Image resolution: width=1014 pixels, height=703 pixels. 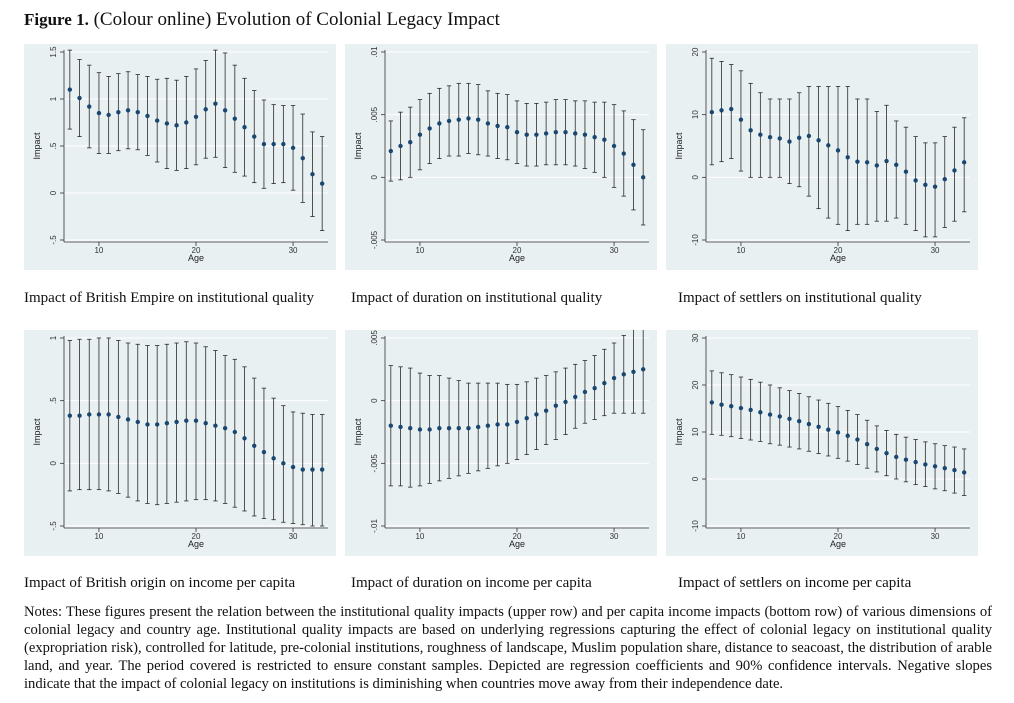 What do you see at coordinates (695, 337) in the screenshot?
I see `y-tick-label: 30` at bounding box center [695, 337].